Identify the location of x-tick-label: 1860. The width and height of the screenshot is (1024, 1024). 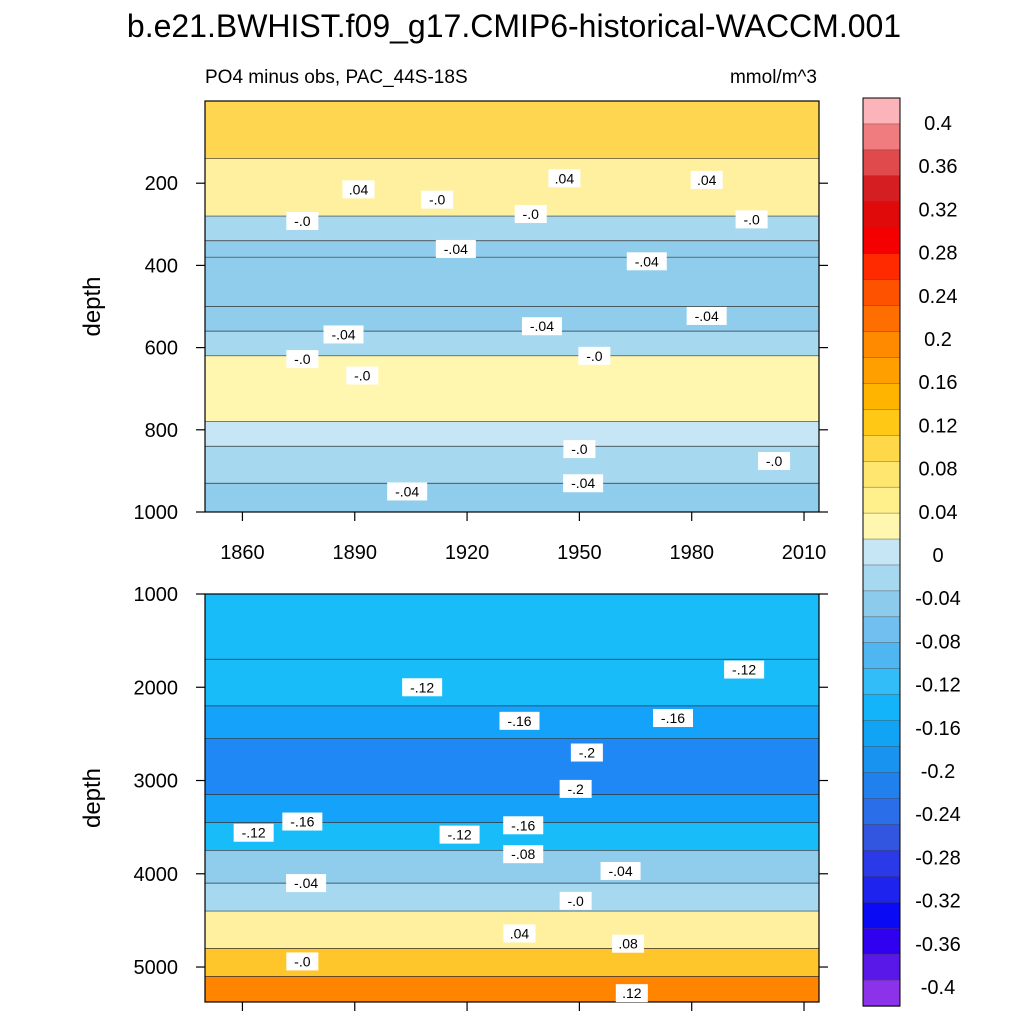
(242, 553).